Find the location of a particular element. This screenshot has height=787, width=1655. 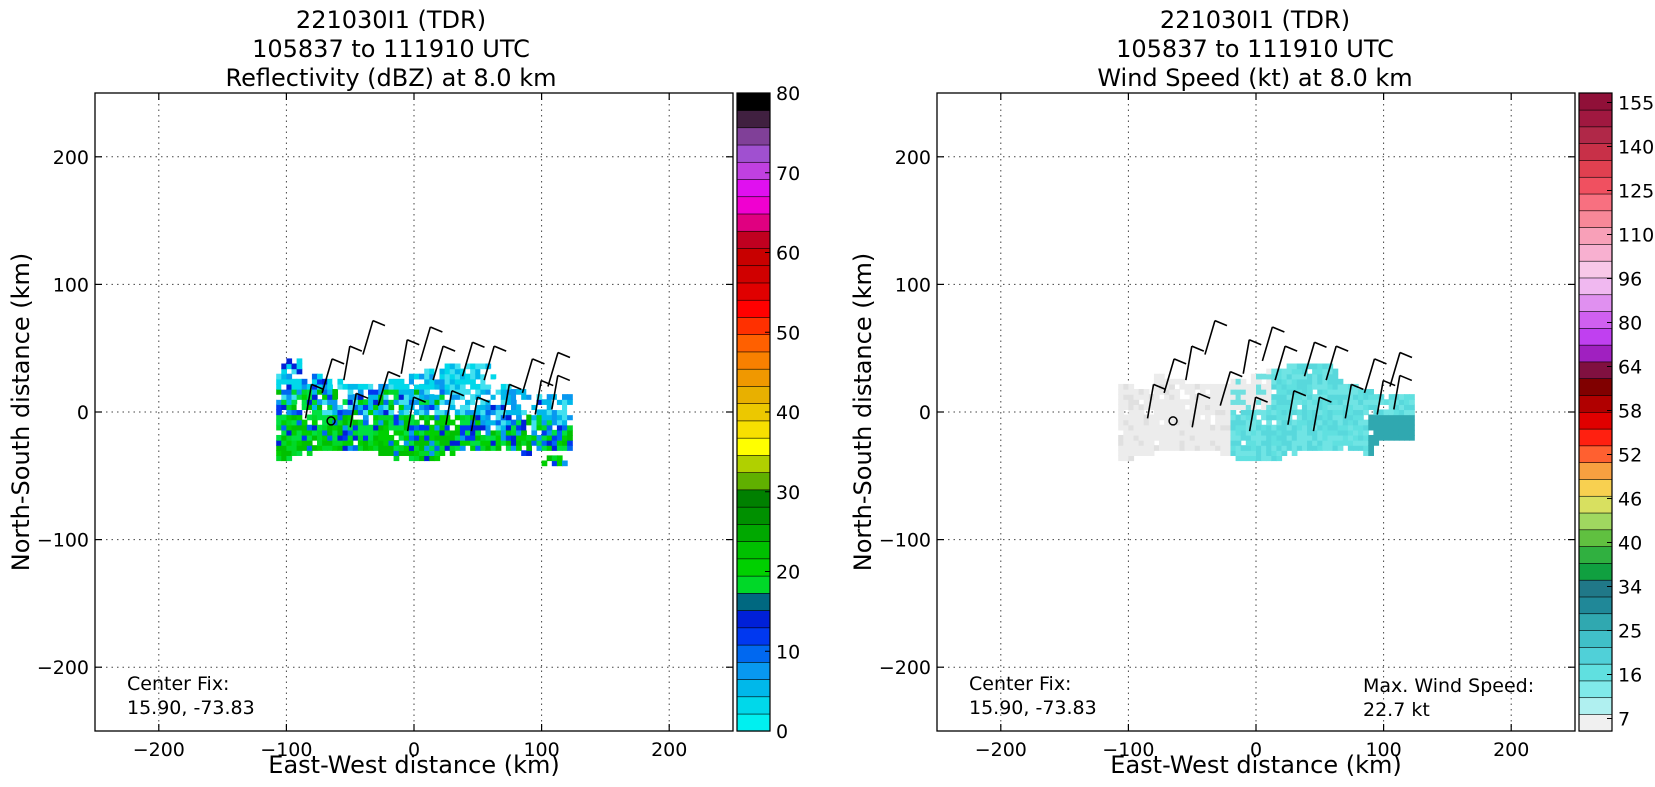

colorbar-tick-label: 70 is located at coordinates (788, 174).